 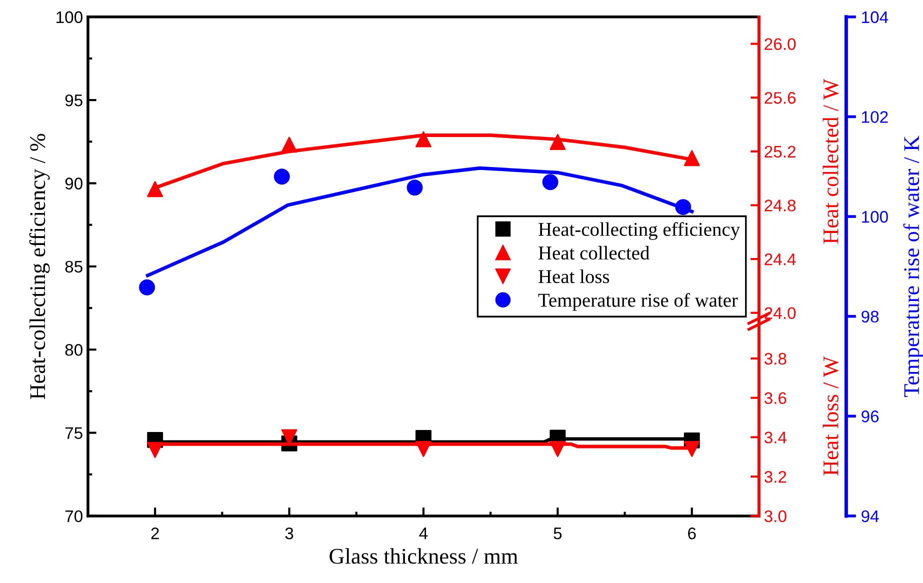 I want to click on y-tick-label: 90, so click(x=73, y=184).